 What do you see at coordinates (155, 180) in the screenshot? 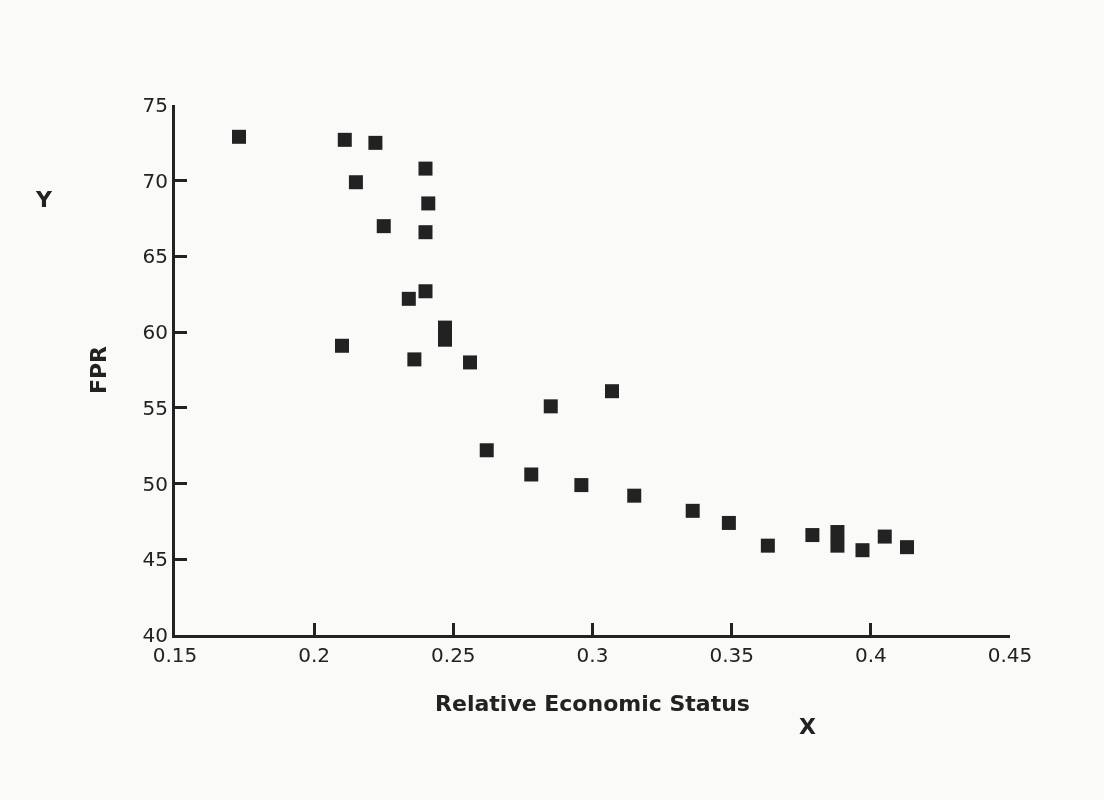
I see `y-tick-label: 70` at bounding box center [155, 180].